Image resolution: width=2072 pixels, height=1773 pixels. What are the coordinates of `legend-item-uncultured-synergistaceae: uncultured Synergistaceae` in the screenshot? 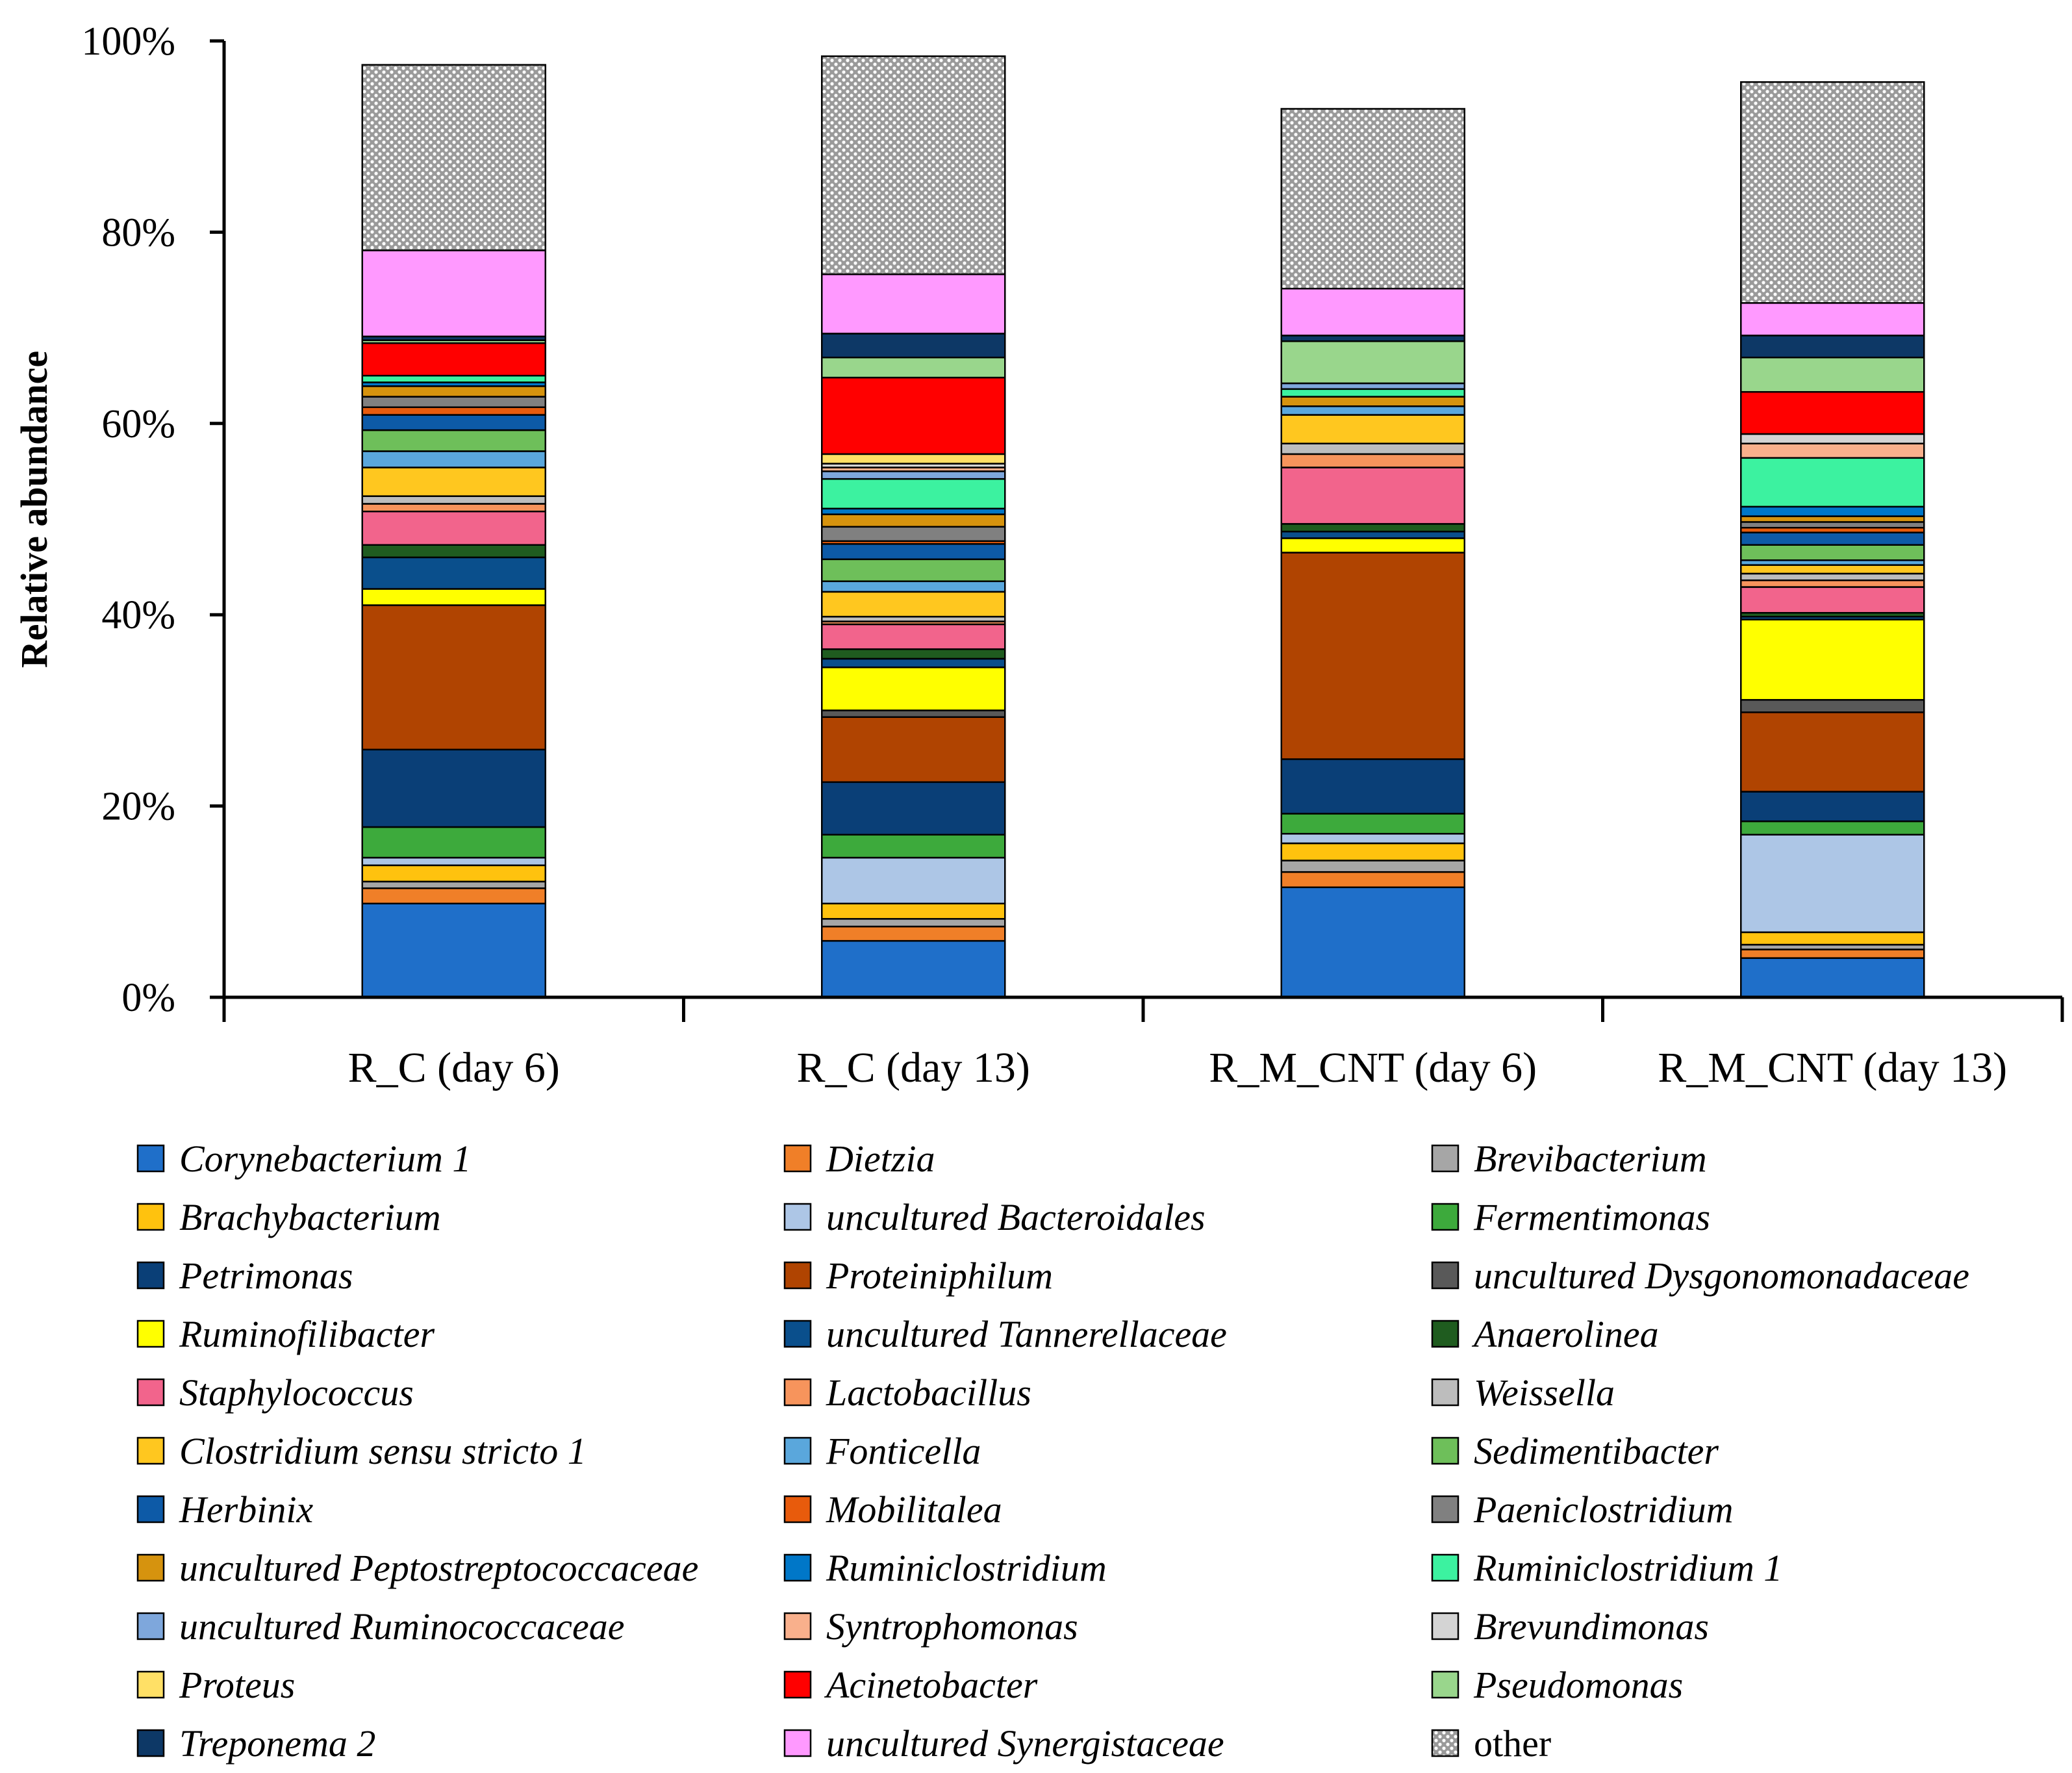 It's located at (1004, 1743).